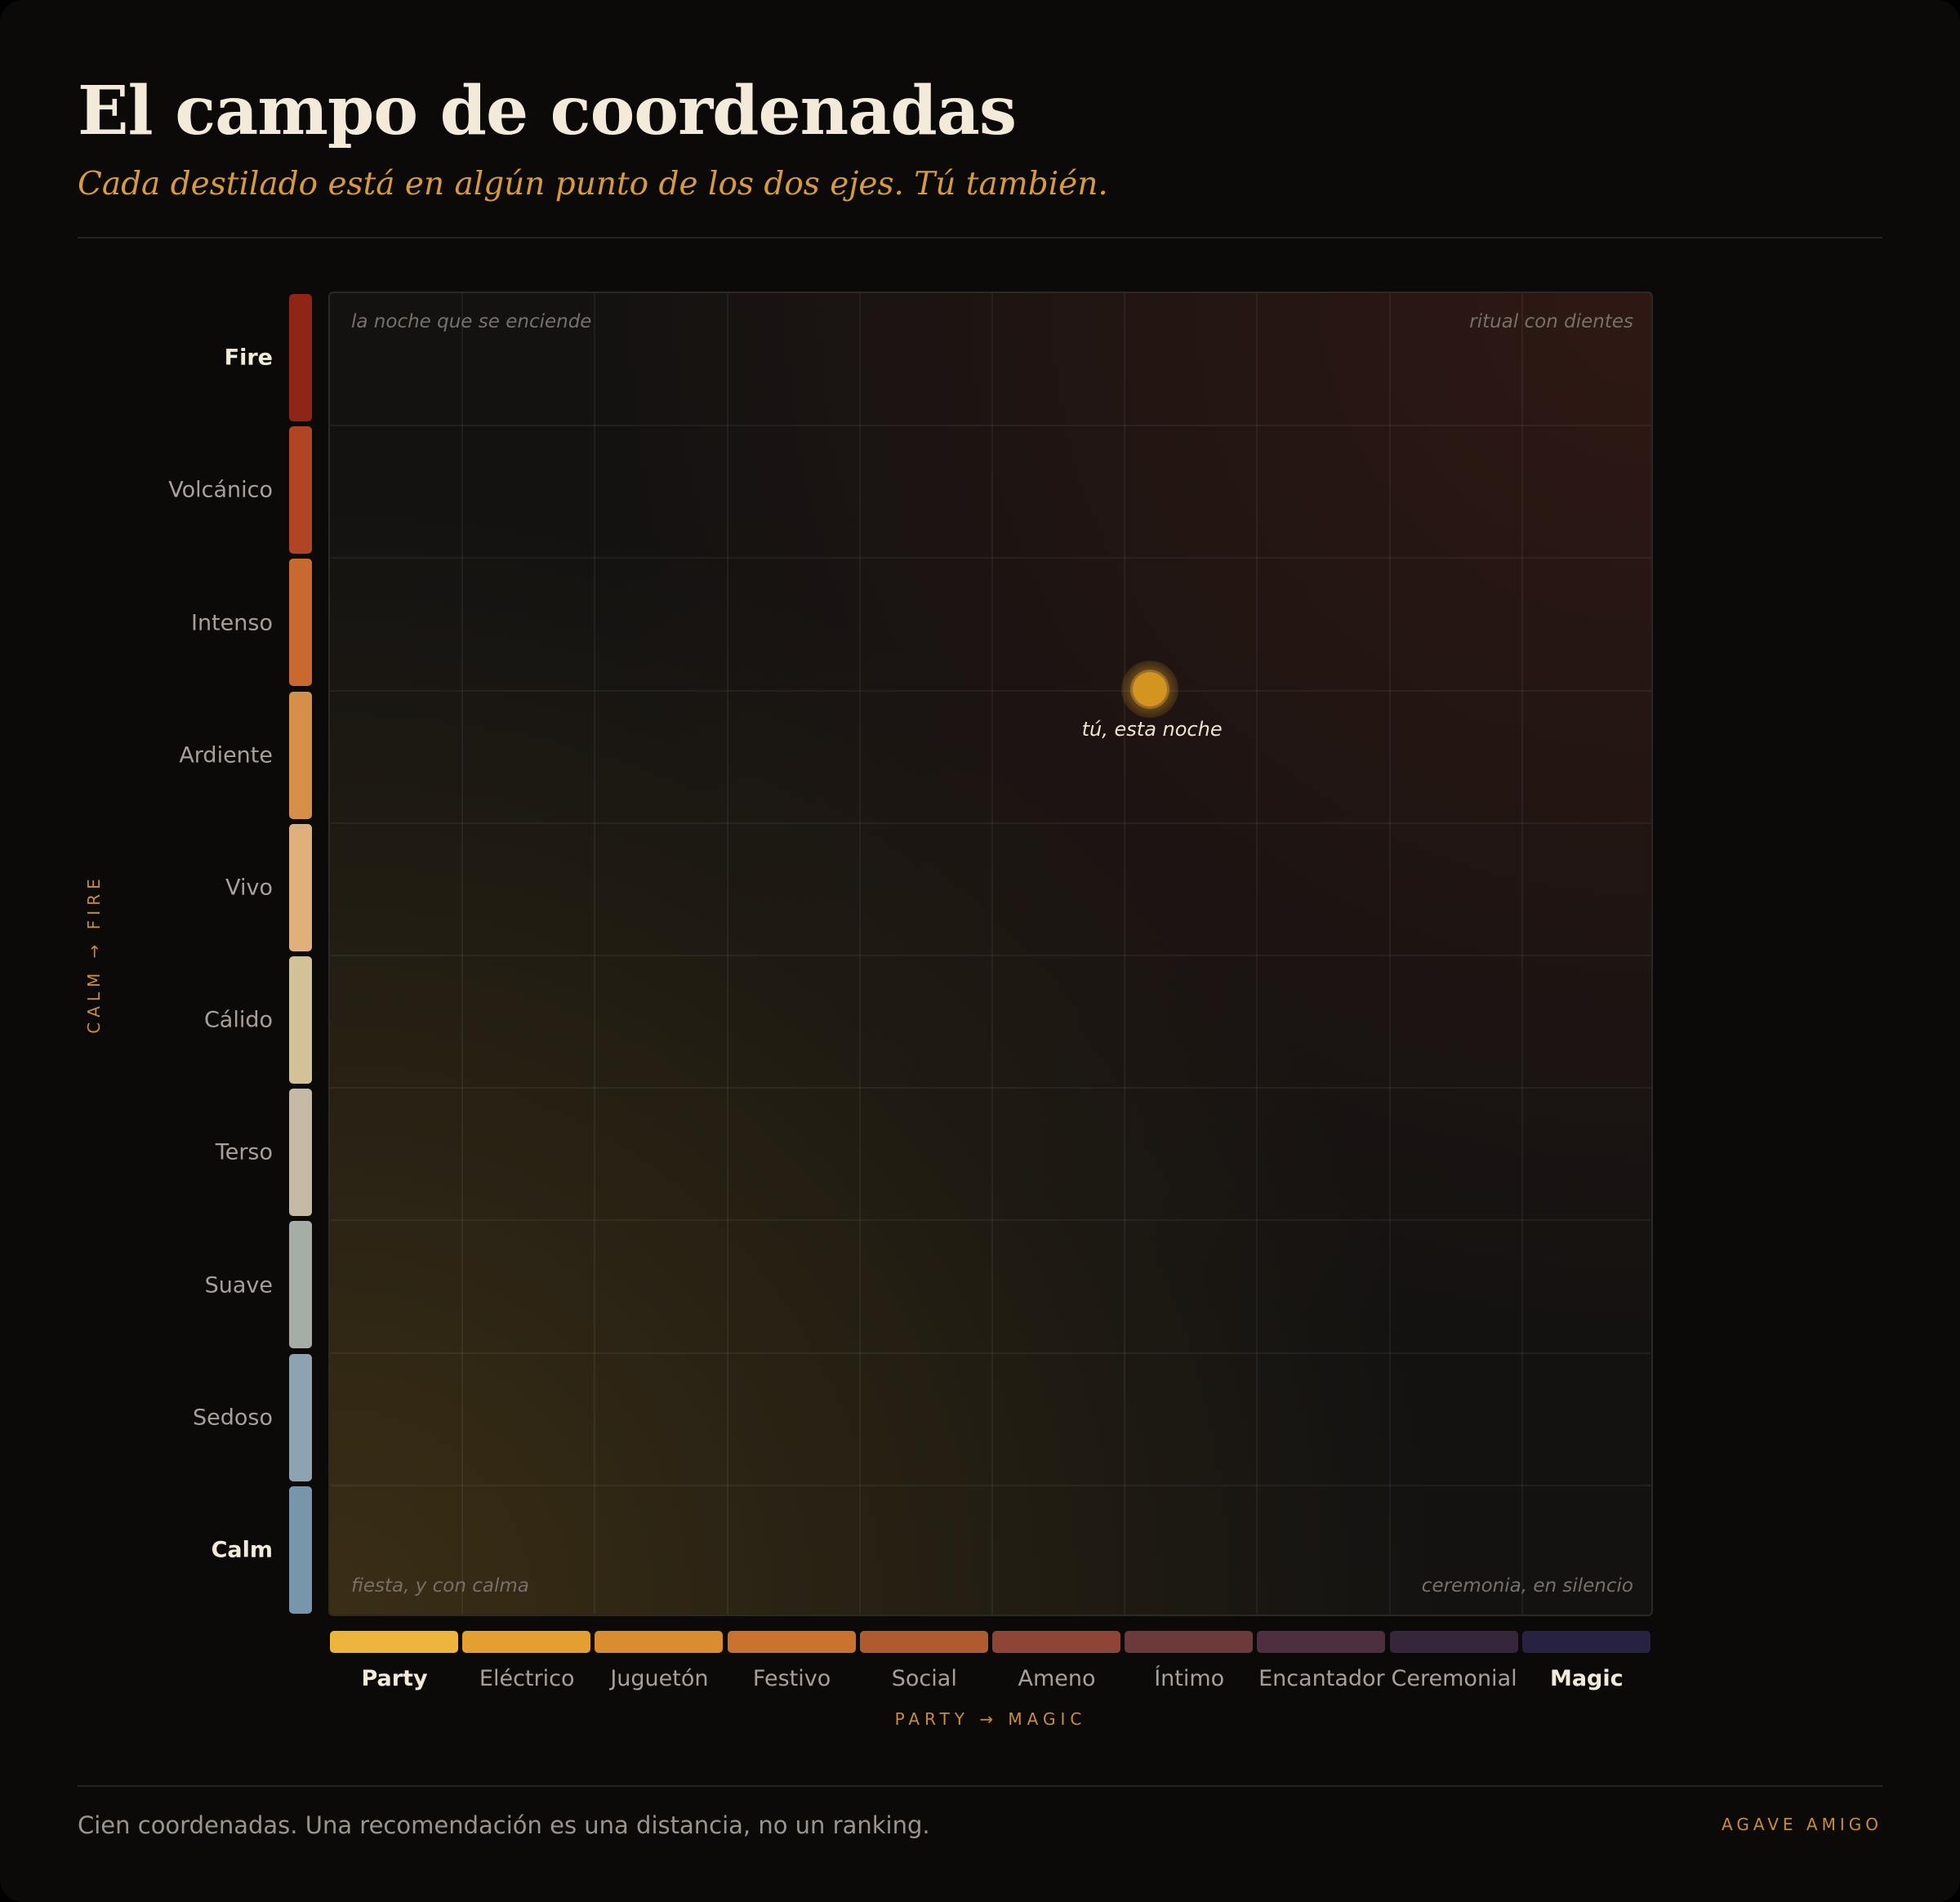 This screenshot has height=1902, width=1960. I want to click on y-level-label: Intenso, so click(232, 622).